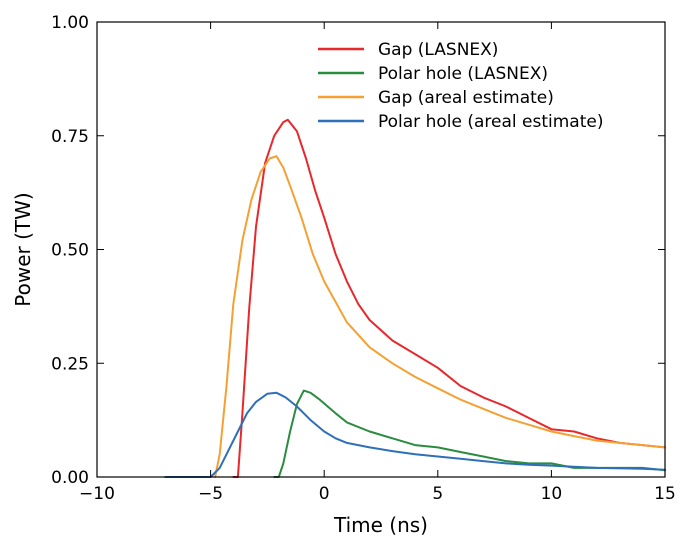  Describe the element at coordinates (324, 494) in the screenshot. I see `x-tick-label: 0` at that location.